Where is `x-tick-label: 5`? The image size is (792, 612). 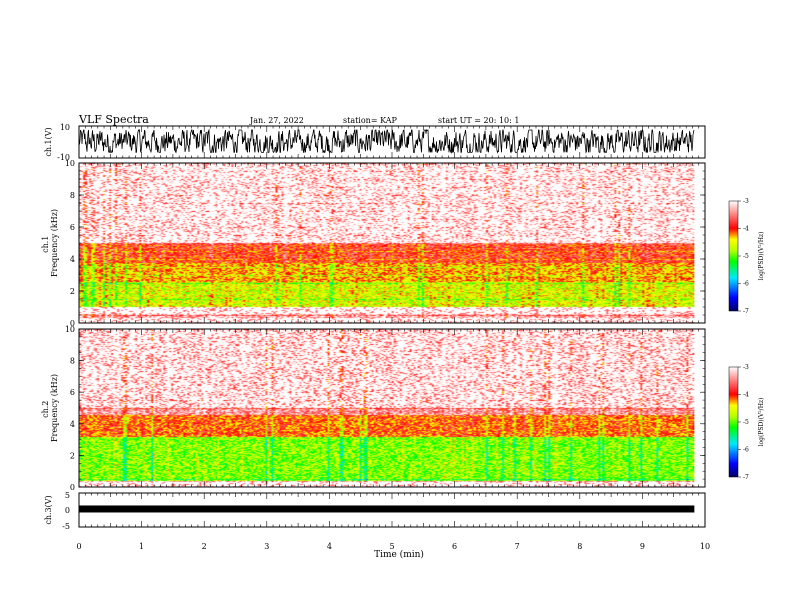 x-tick-label: 5 is located at coordinates (391, 546).